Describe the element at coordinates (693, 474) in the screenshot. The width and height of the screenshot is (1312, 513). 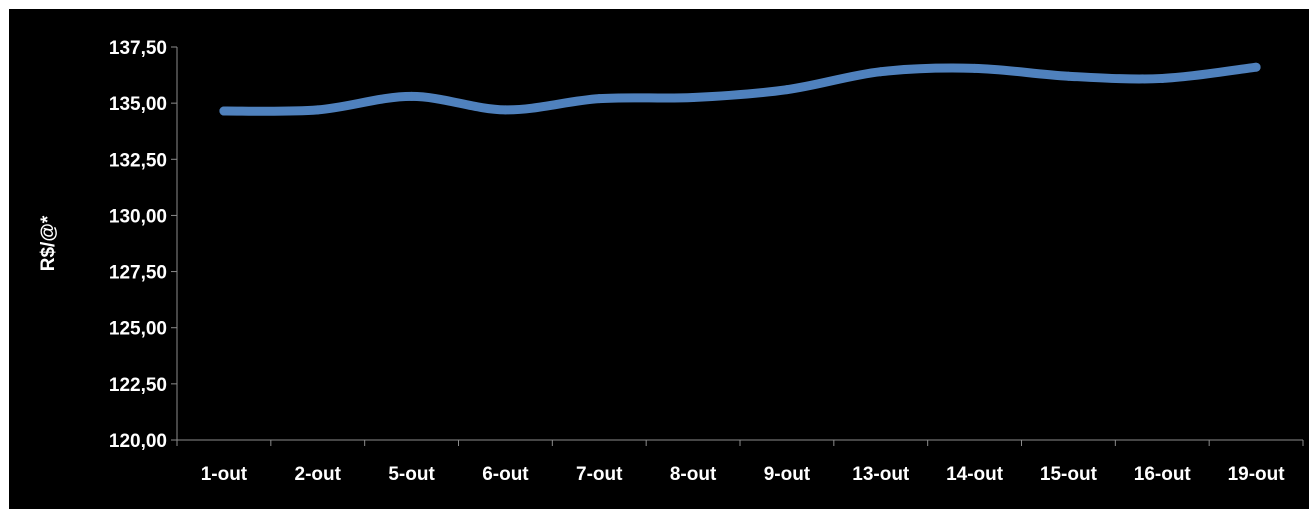
I see `x-tick-label: 8-out` at that location.